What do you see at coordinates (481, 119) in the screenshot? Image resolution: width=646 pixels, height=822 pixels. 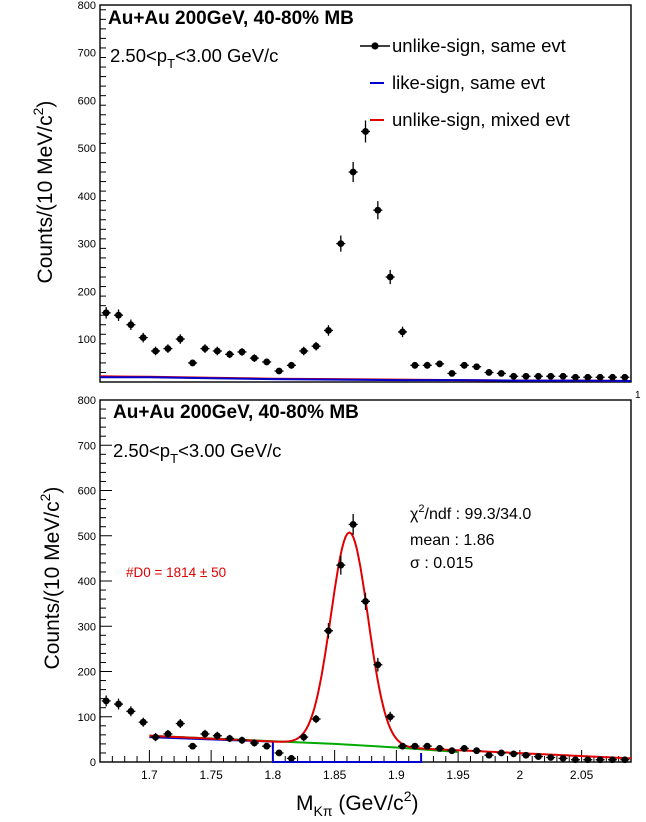 I see `legend-label-unlike-mixed: unlike-sign, mixed evt` at bounding box center [481, 119].